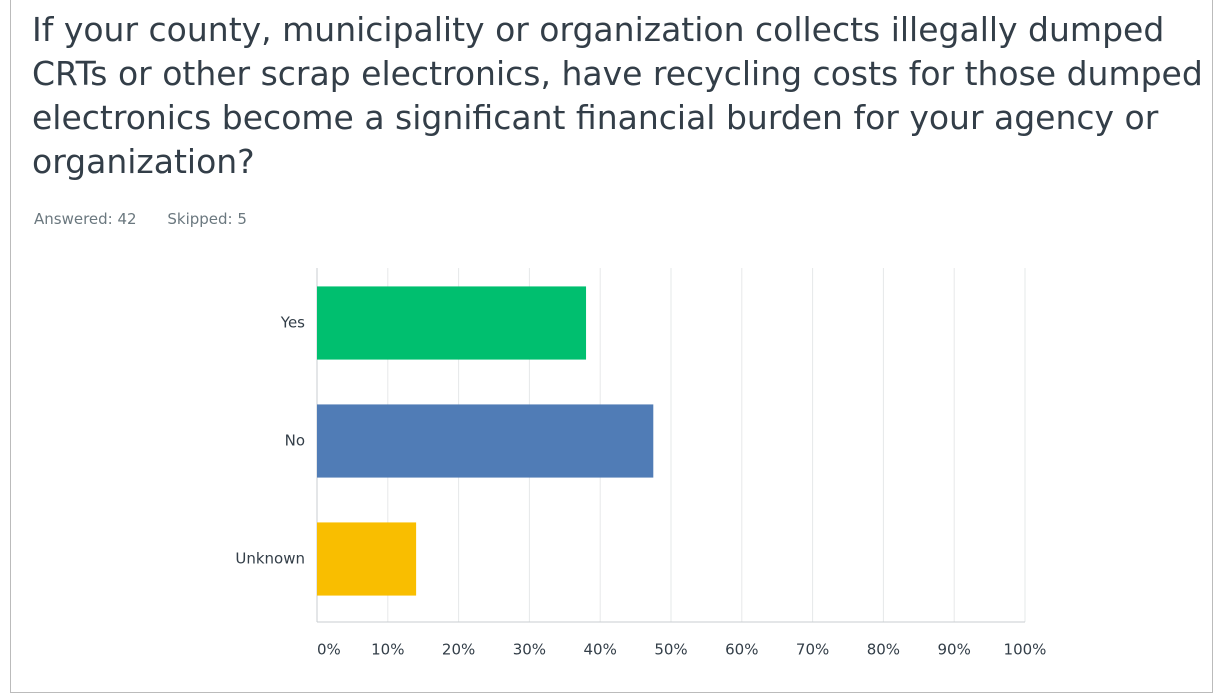 The image size is (1225, 695). What do you see at coordinates (153, 219) in the screenshot?
I see `response-stats: Answered: 42 Skipped: 5` at bounding box center [153, 219].